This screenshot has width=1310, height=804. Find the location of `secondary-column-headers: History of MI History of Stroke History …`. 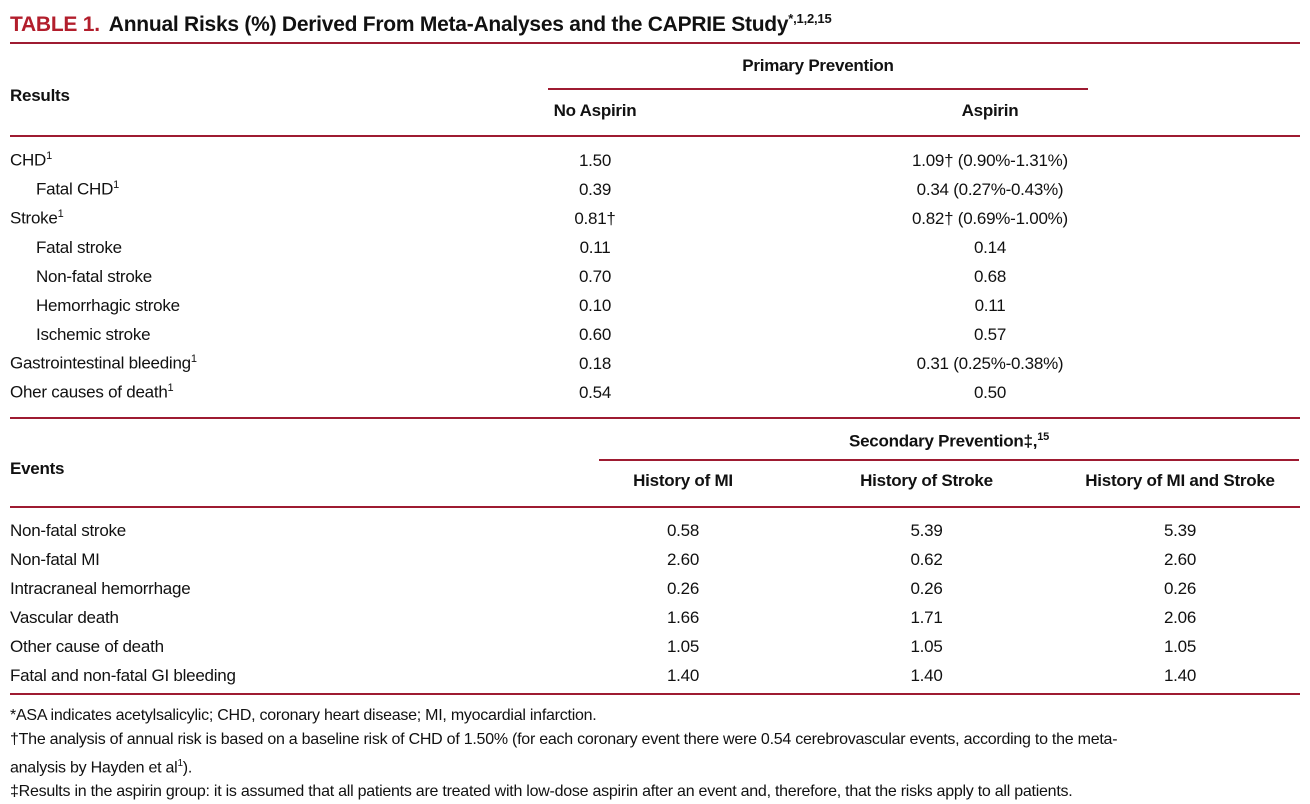

secondary-column-headers: History of MI History of Stroke History … is located at coordinates (655, 481).